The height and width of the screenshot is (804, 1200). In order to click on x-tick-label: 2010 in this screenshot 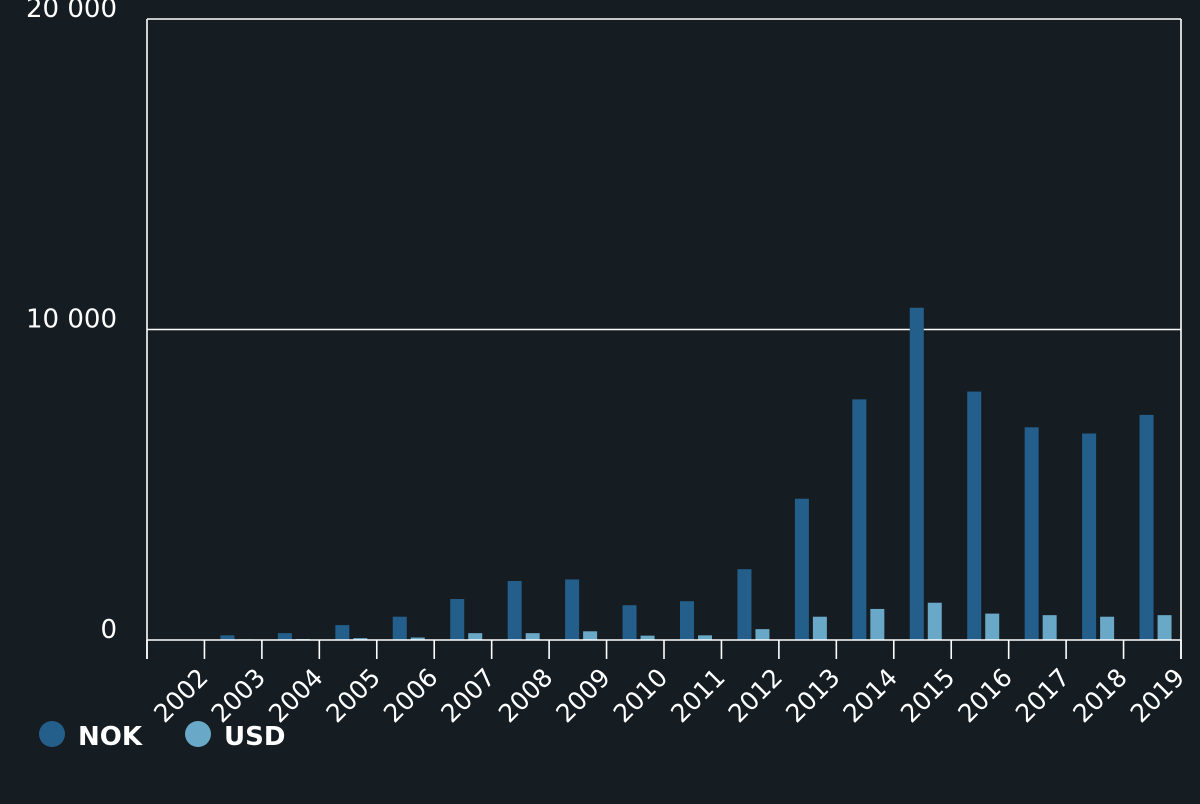, I will do `click(640, 695)`.